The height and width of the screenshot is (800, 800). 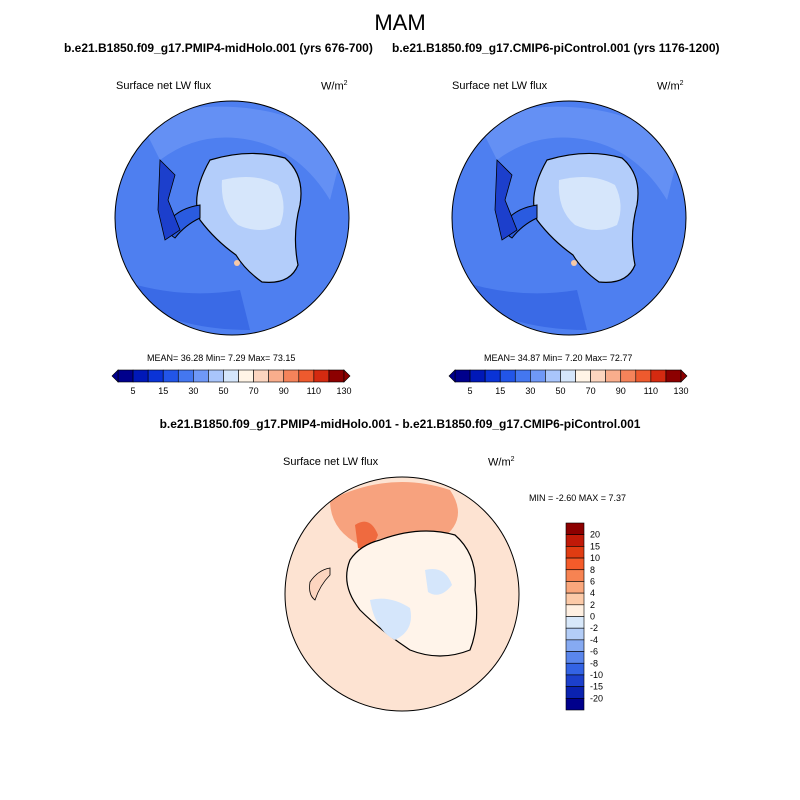 I want to click on panel-1-southern-band, so click(x=185, y=305).